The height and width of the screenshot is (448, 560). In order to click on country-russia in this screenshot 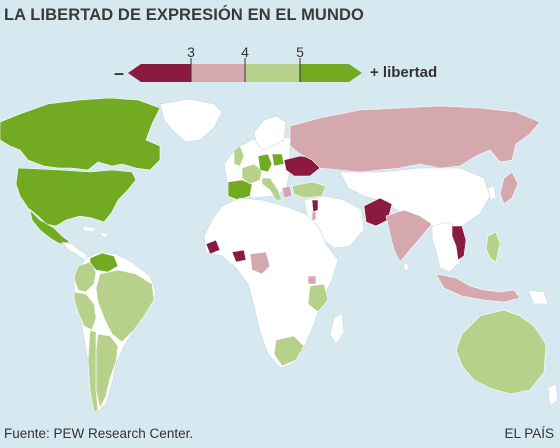, I will do `click(415, 139)`.